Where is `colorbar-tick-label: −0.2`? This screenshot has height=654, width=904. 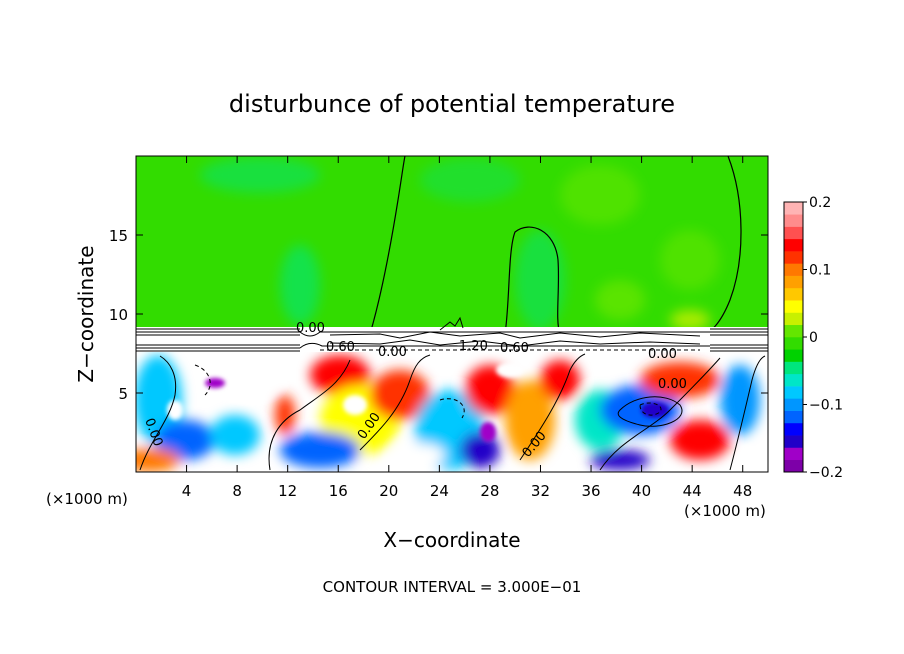 colorbar-tick-label: −0.2 is located at coordinates (826, 473).